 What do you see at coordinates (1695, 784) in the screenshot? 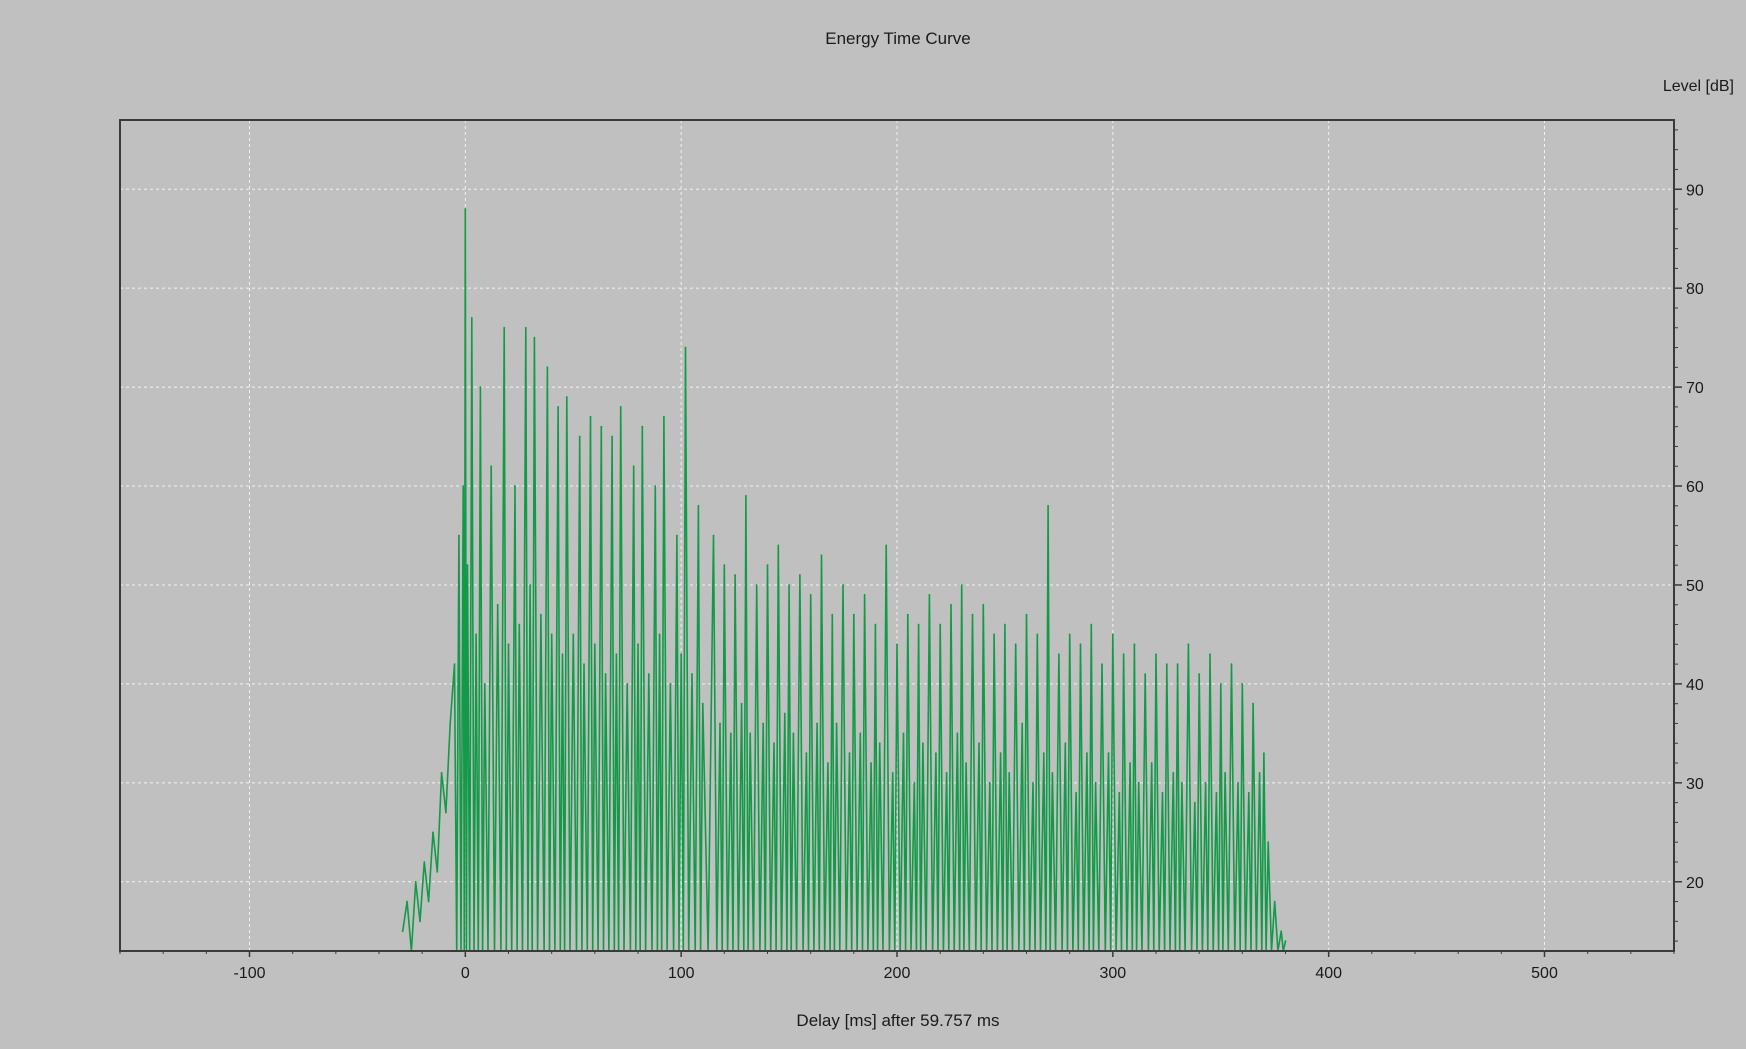
I see `y-tick-label: 30` at bounding box center [1695, 784].